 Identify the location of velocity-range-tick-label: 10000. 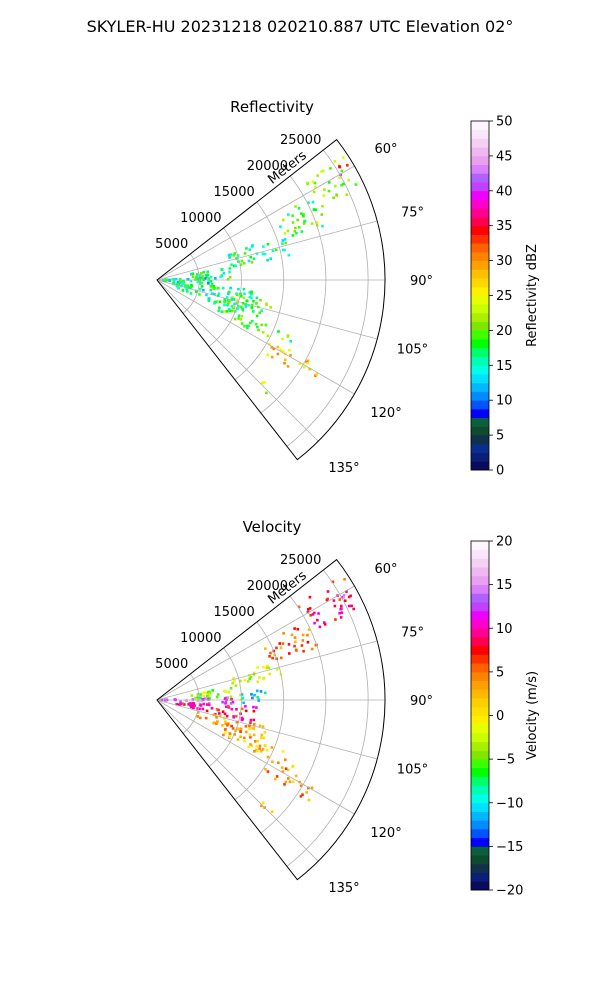
(200, 638).